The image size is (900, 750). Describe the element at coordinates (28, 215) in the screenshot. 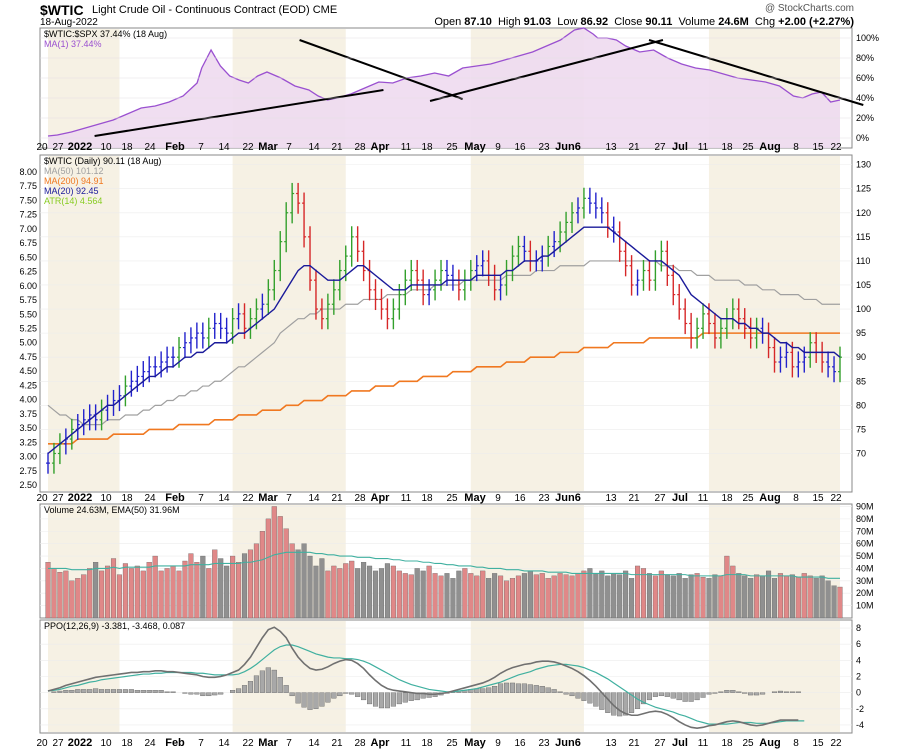

I see `atr-tick-label: 7.25` at that location.